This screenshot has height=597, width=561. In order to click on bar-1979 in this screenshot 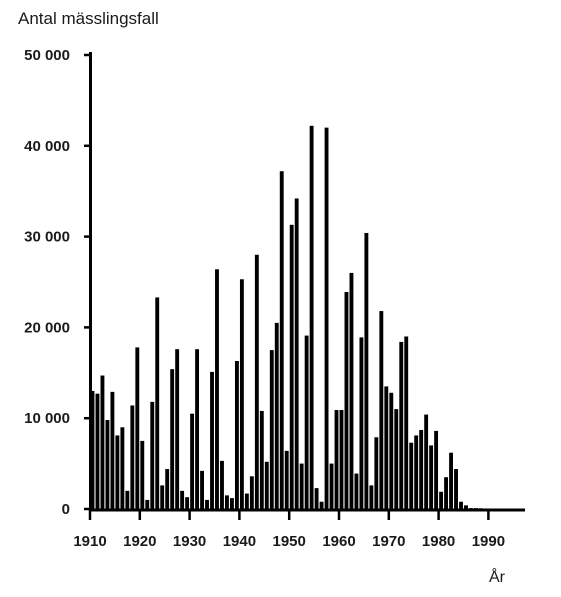, I will do `click(436, 469)`.